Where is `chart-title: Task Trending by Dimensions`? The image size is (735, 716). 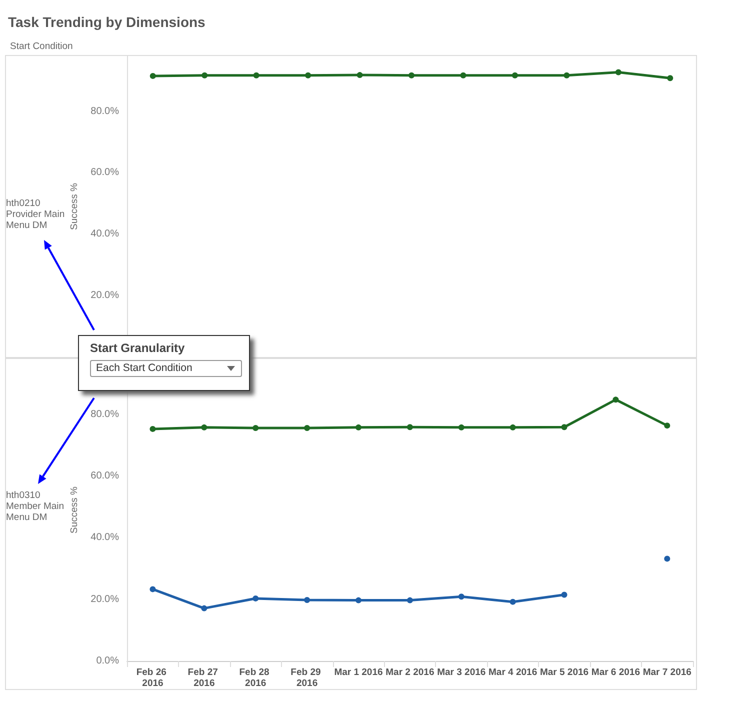 chart-title: Task Trending by Dimensions is located at coordinates (107, 22).